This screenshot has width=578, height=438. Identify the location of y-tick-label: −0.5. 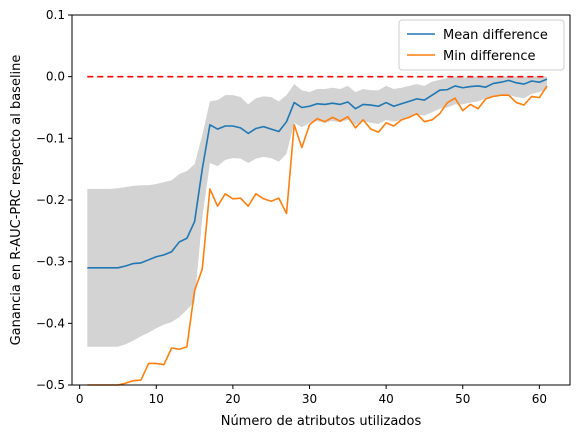
(50, 385).